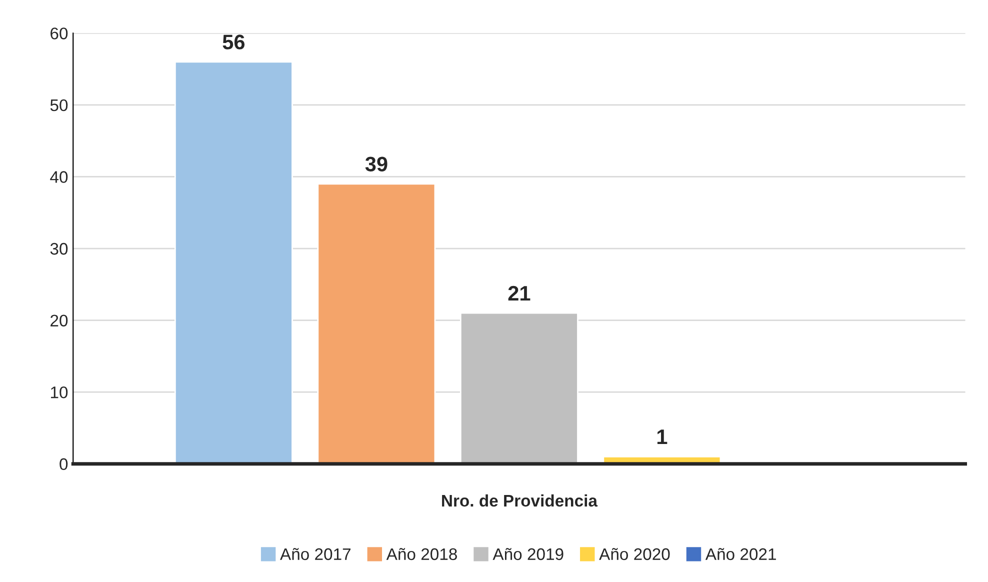 The width and height of the screenshot is (988, 582). What do you see at coordinates (64, 464) in the screenshot?
I see `y-tick-label: 0` at bounding box center [64, 464].